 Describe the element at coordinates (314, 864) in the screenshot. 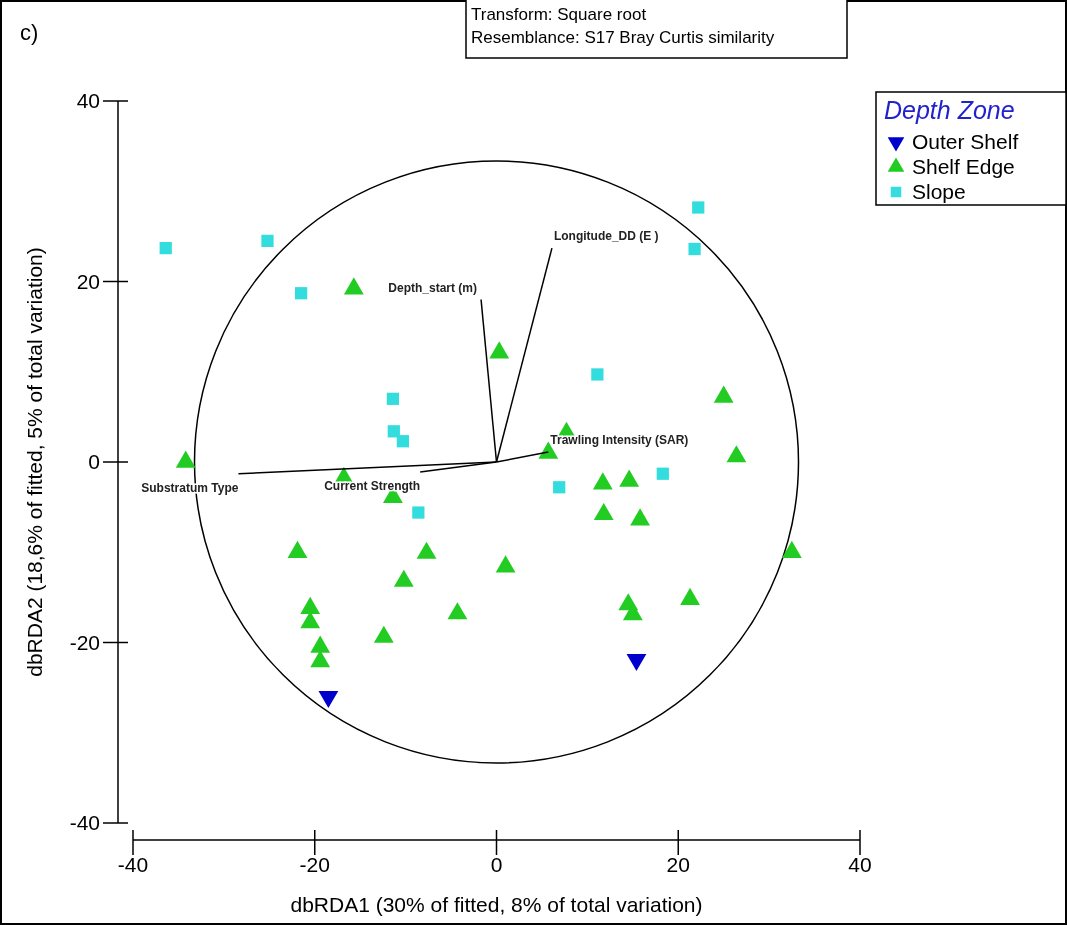

I see `x-tick-label: -20` at that location.